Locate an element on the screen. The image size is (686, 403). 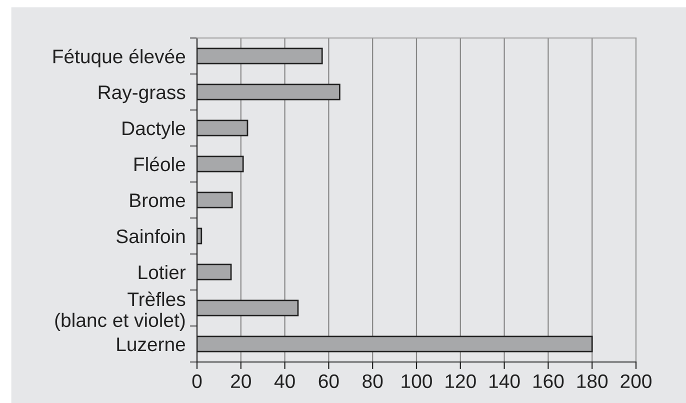
y-tick-label: Dactyle is located at coordinates (154, 130).